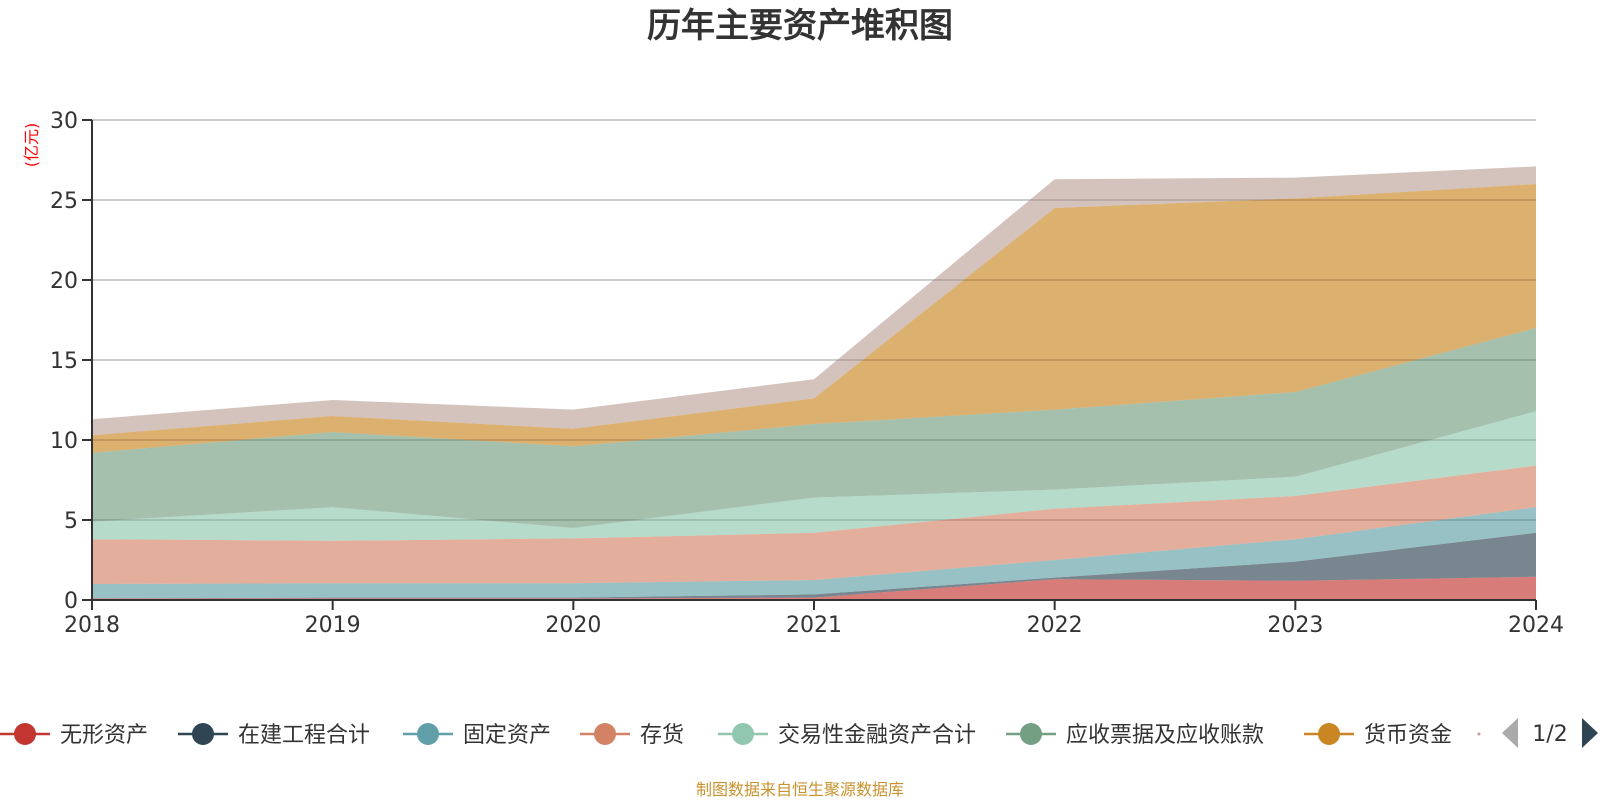 The width and height of the screenshot is (1600, 800). I want to click on x-tick-label: 2023, so click(1295, 625).